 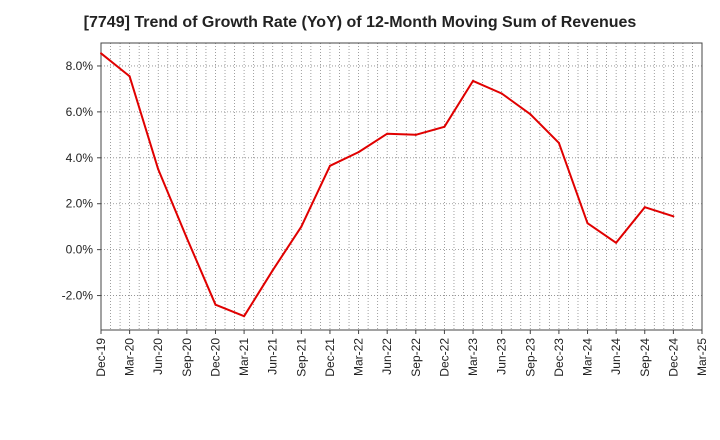 I want to click on x-tick-label: Dec-24, so click(x=673, y=357).